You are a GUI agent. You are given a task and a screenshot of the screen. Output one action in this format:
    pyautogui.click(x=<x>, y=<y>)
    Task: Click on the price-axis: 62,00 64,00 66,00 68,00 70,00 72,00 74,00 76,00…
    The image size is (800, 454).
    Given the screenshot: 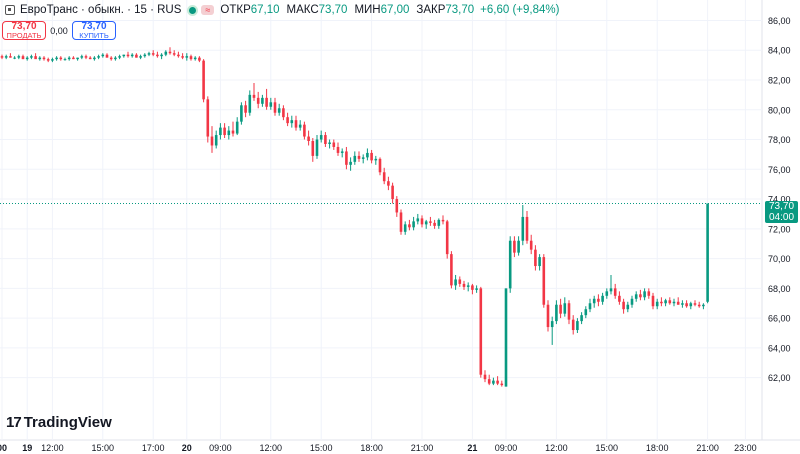 What is the action you would take?
    pyautogui.click(x=779, y=199)
    